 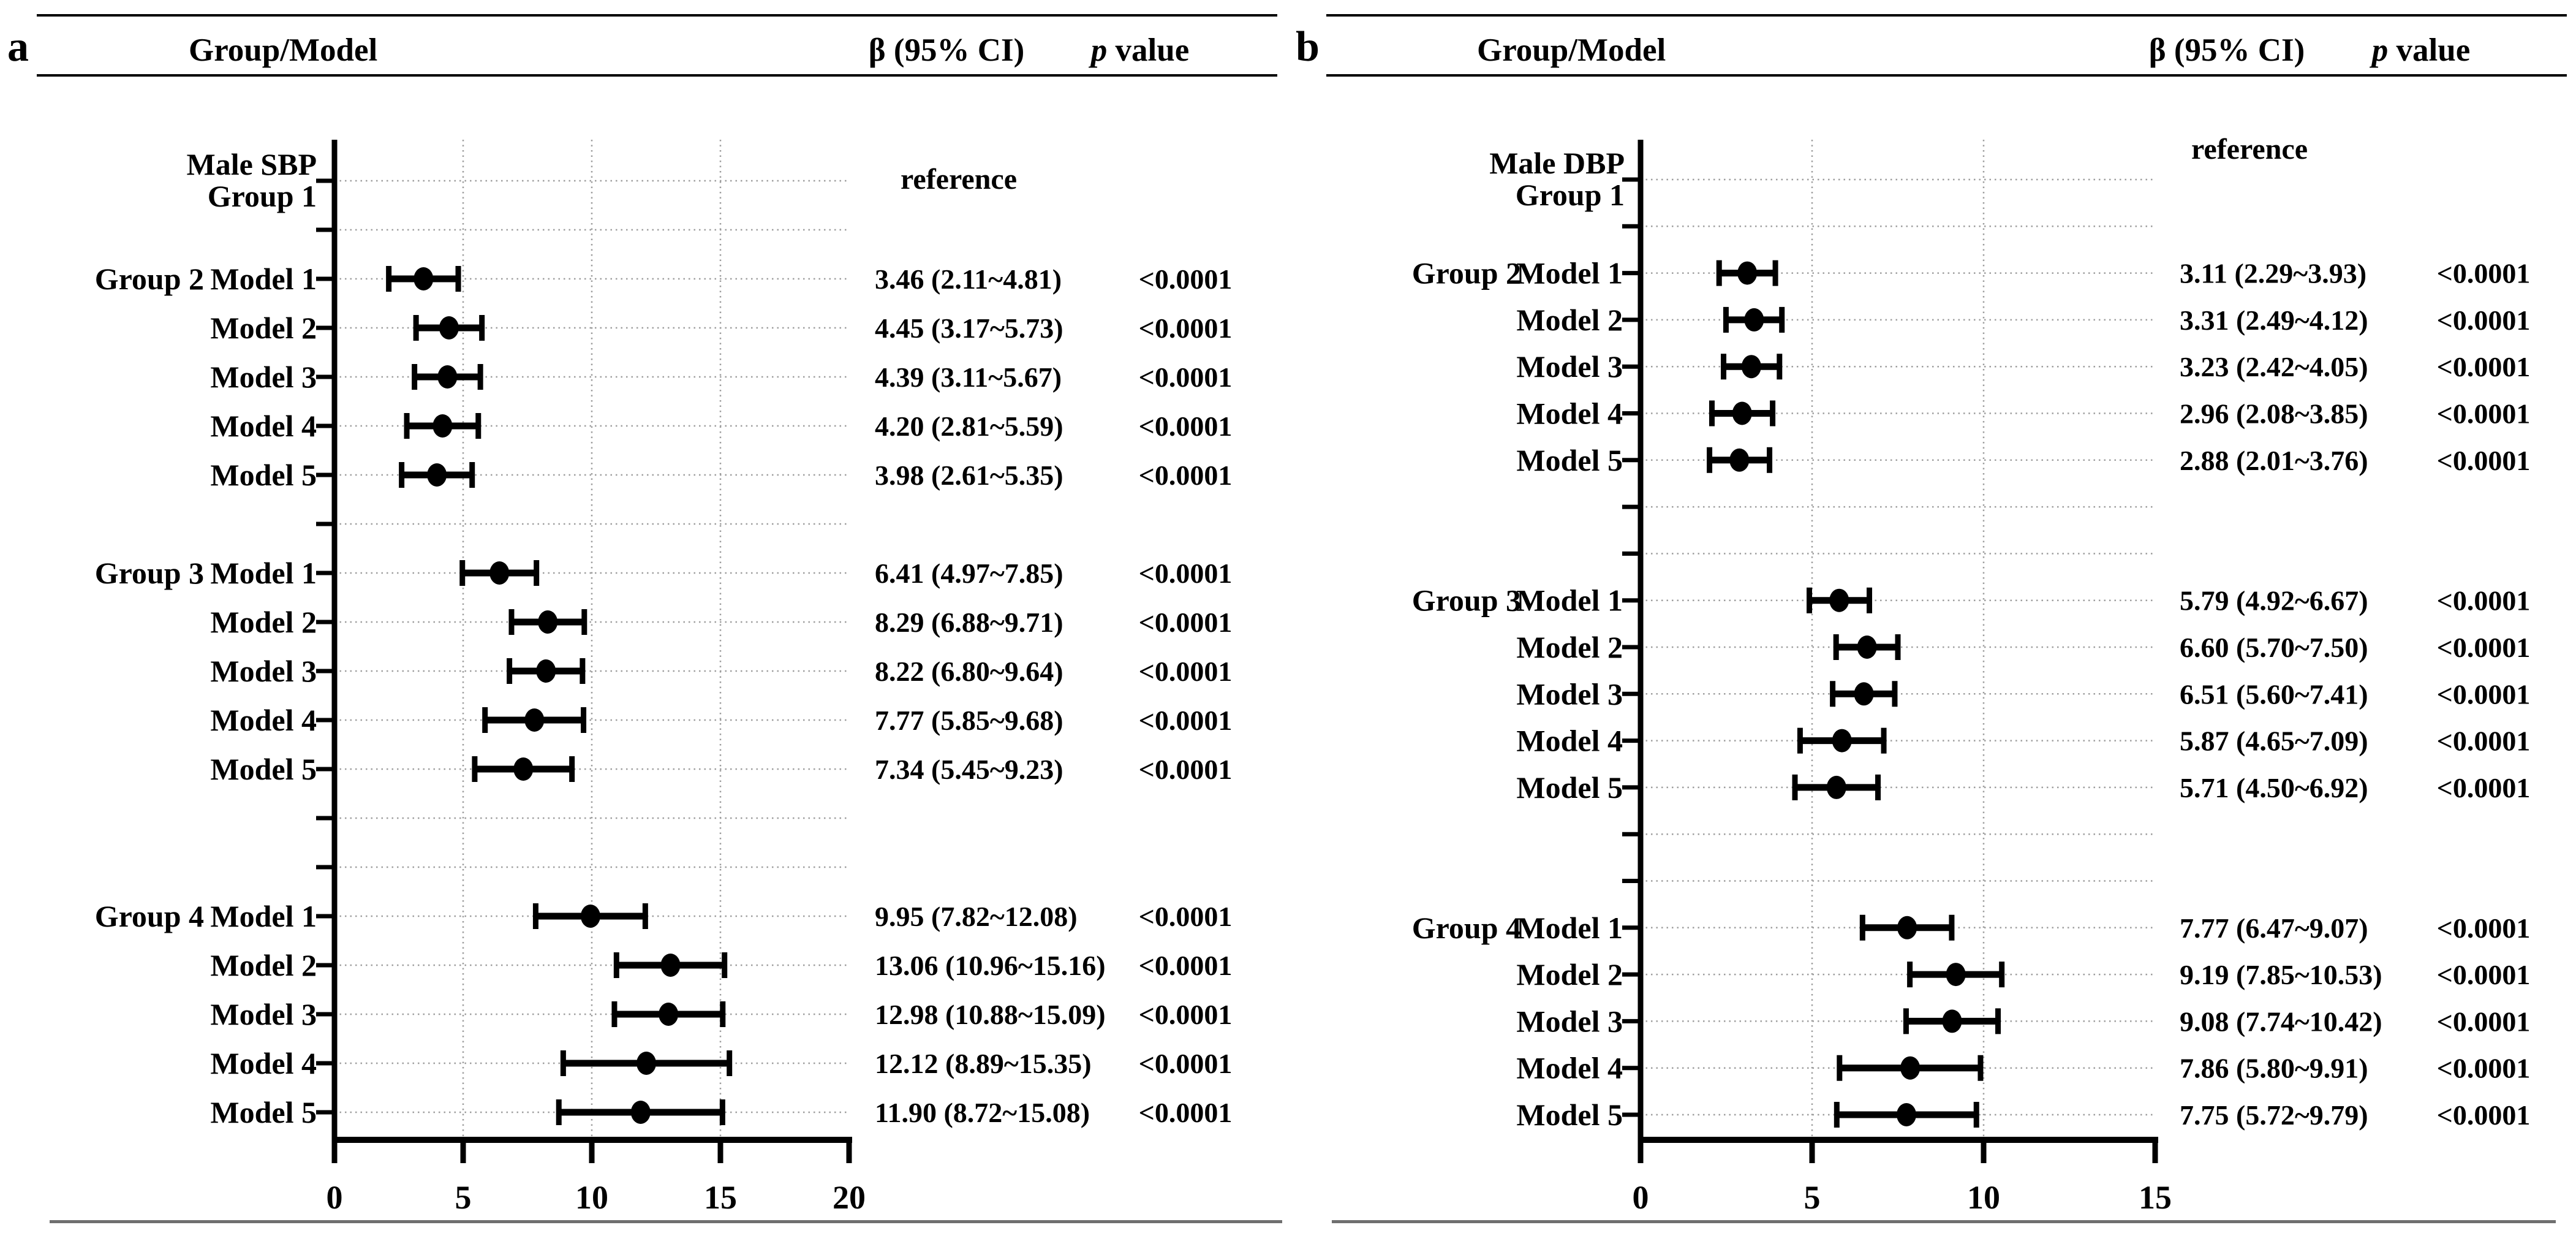 What do you see at coordinates (1569, 694) in the screenshot?
I see `b-g3-m3-model-label: Model 3` at bounding box center [1569, 694].